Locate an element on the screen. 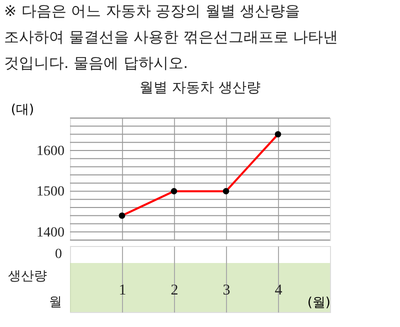 Image resolution: width=400 pixels, height=327 pixels. x-tick-label: 4 is located at coordinates (278, 290).